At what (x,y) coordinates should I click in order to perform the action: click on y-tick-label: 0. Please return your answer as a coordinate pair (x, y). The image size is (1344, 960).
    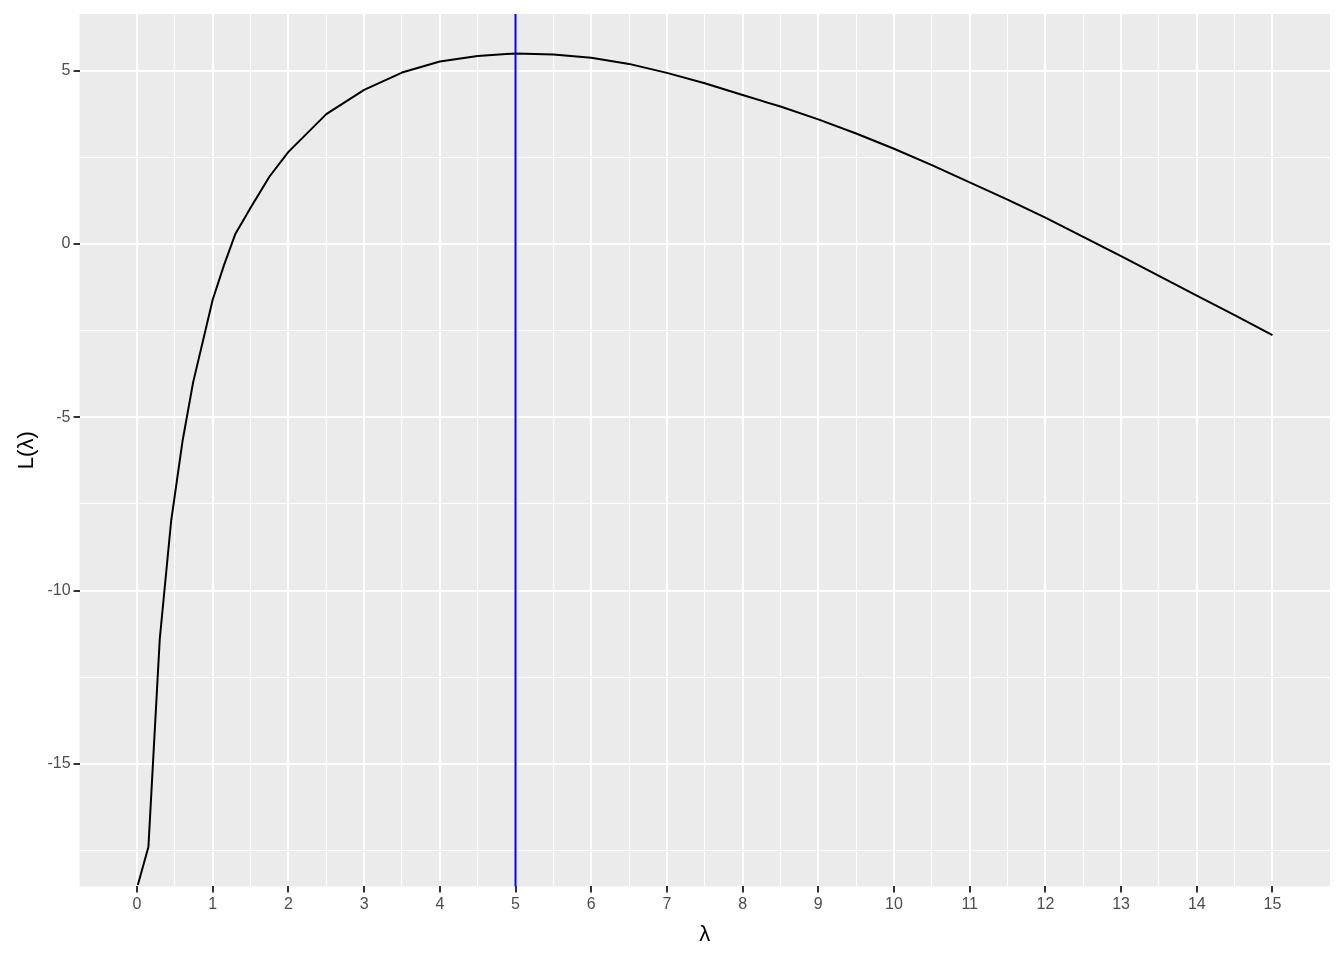
    Looking at the image, I should click on (66, 243).